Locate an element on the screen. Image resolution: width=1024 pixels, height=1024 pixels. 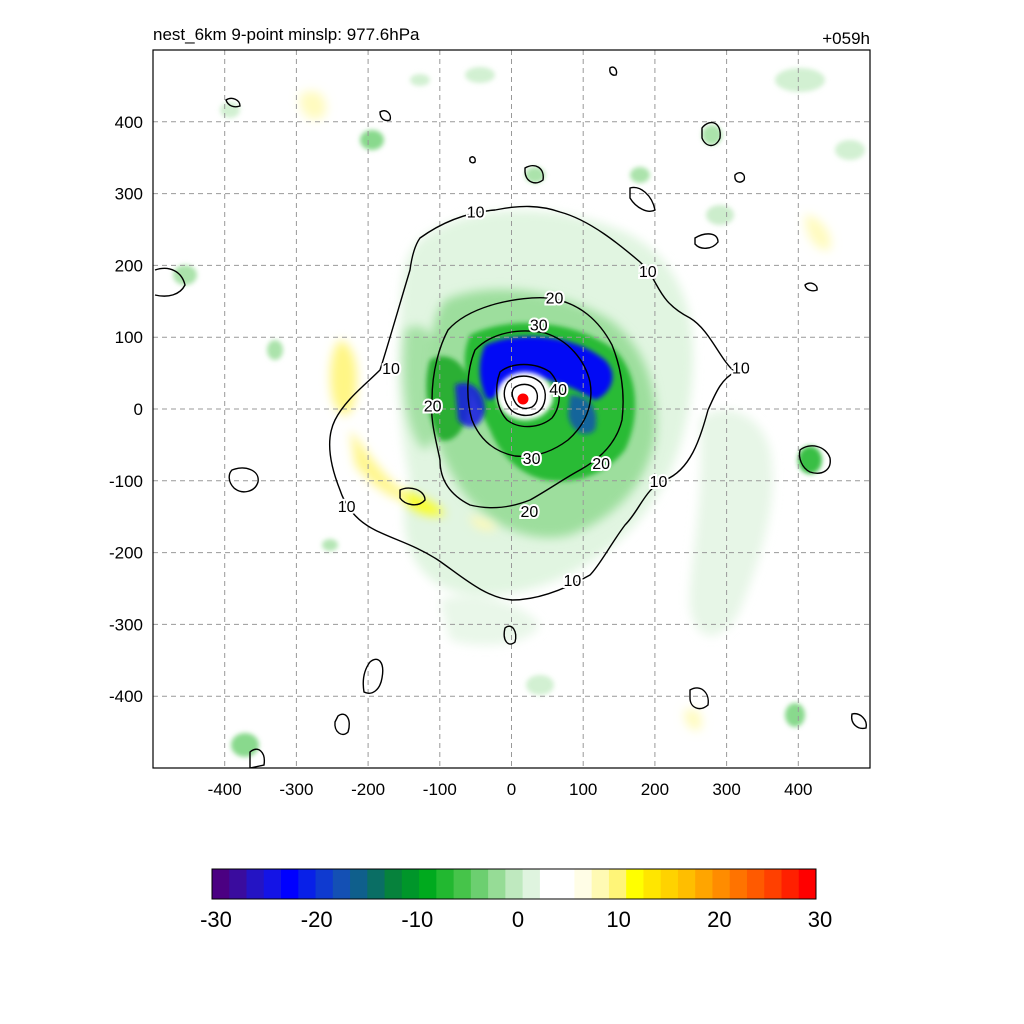
center-marker-layer is located at coordinates (523, 399).